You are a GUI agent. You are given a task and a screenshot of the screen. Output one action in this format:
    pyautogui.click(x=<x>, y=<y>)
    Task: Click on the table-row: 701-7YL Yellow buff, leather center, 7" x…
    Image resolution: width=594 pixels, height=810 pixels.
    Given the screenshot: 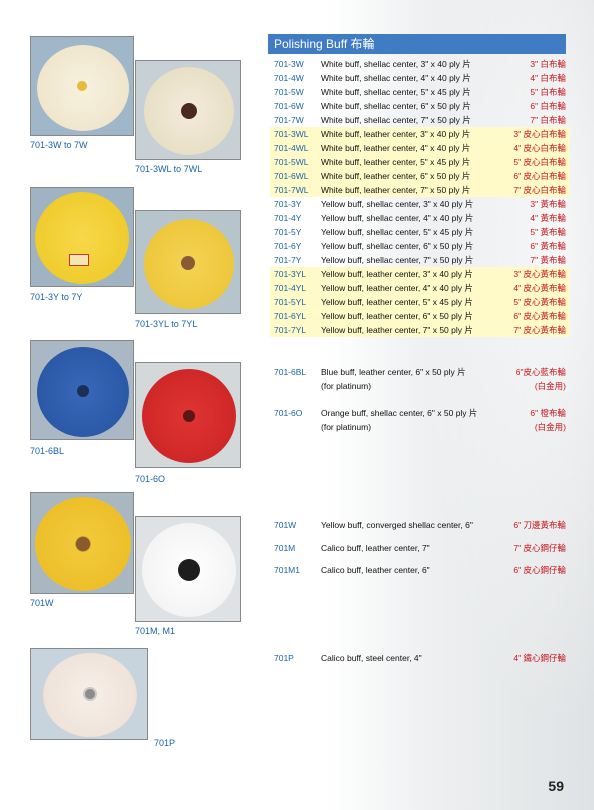 What is the action you would take?
    pyautogui.click(x=420, y=330)
    